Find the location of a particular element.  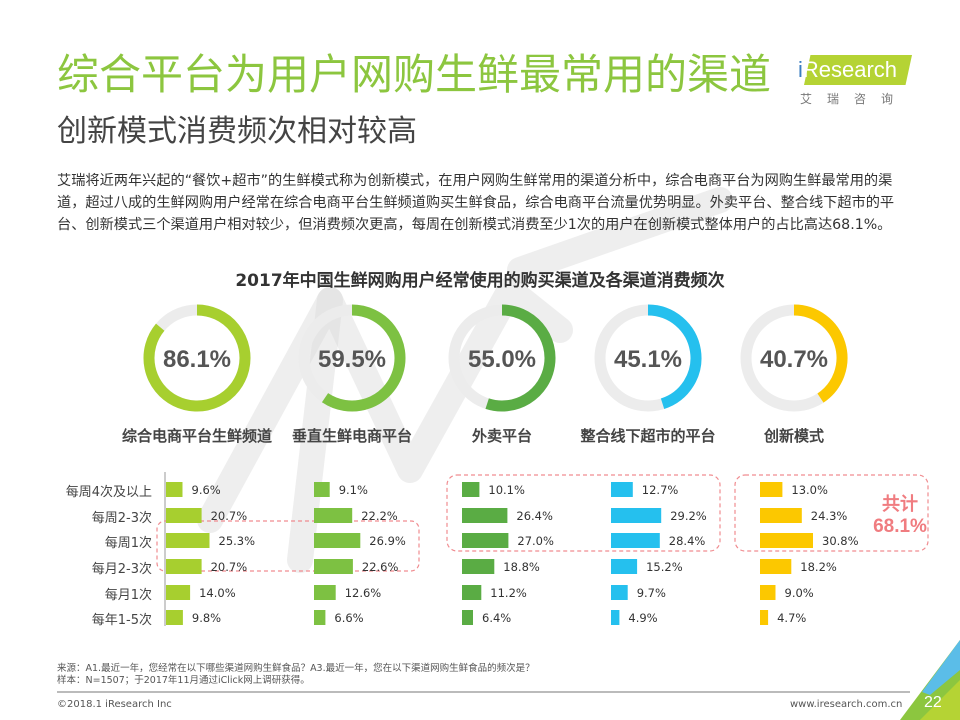

highlight-box-weekly-monthly is located at coordinates (288, 546).